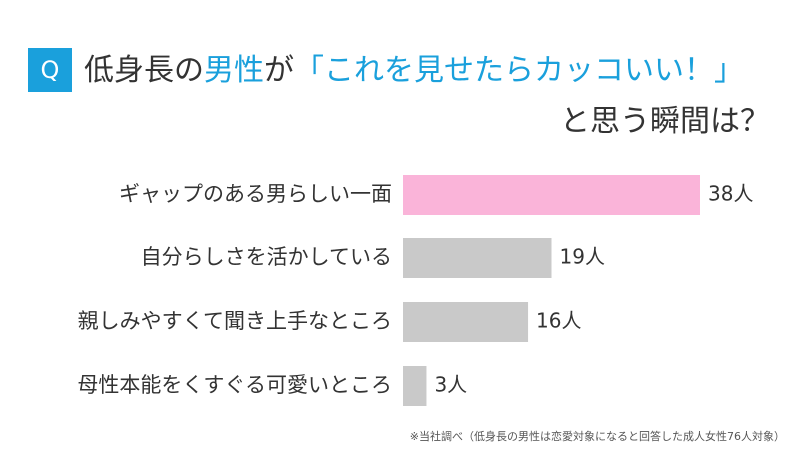 This screenshot has height=450, width=797. Describe the element at coordinates (519, 70) in the screenshot. I see `title-part: 「これを見せたらカッコいい！」` at that location.